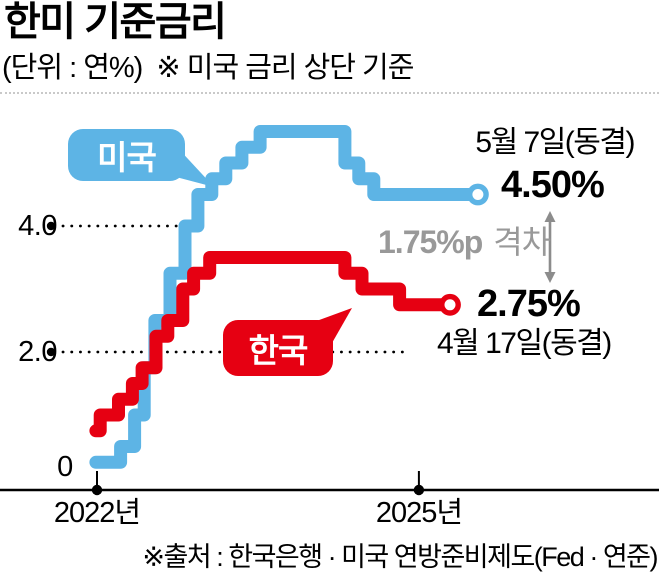  I want to click on y-axis-label-2: 2.0, so click(37, 352).